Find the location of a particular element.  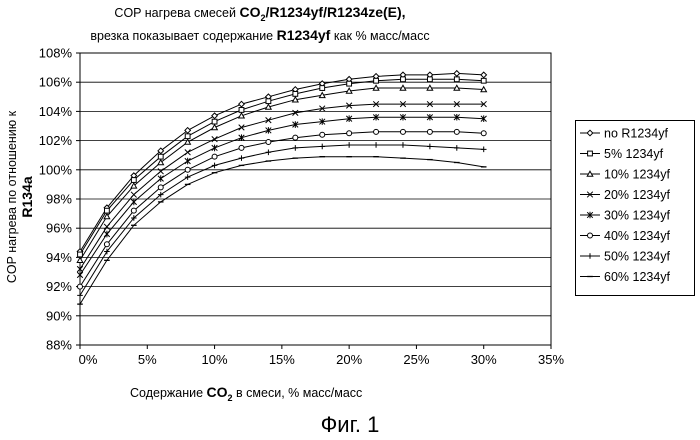

legend-item: 20% 1234yf is located at coordinates (625, 195).